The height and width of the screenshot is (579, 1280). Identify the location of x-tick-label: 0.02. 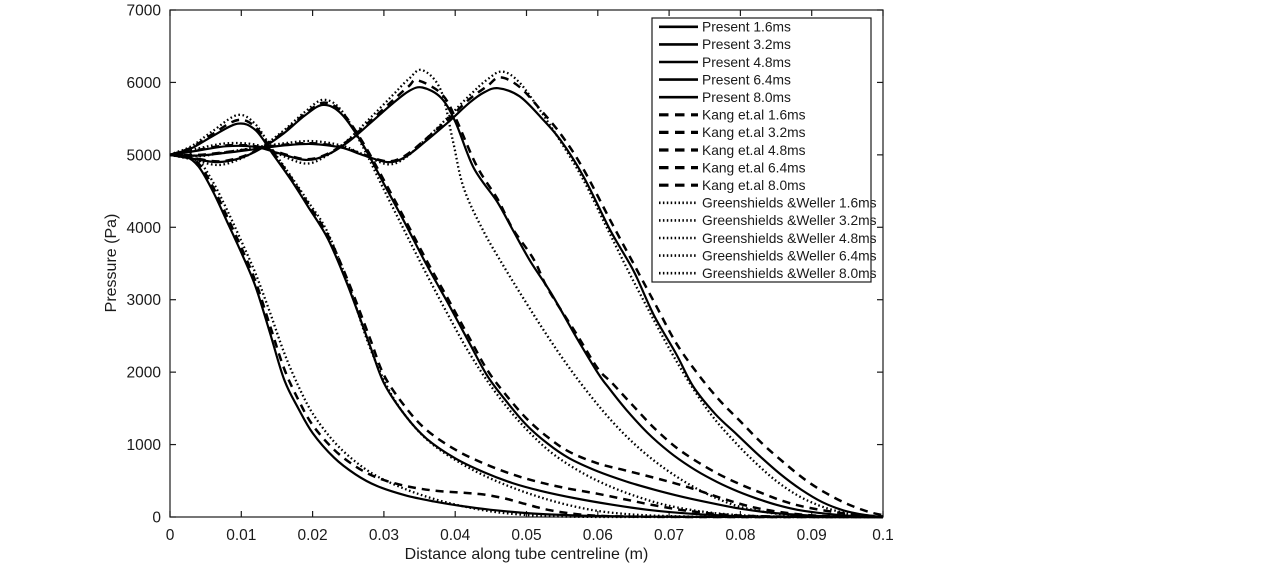
(313, 535).